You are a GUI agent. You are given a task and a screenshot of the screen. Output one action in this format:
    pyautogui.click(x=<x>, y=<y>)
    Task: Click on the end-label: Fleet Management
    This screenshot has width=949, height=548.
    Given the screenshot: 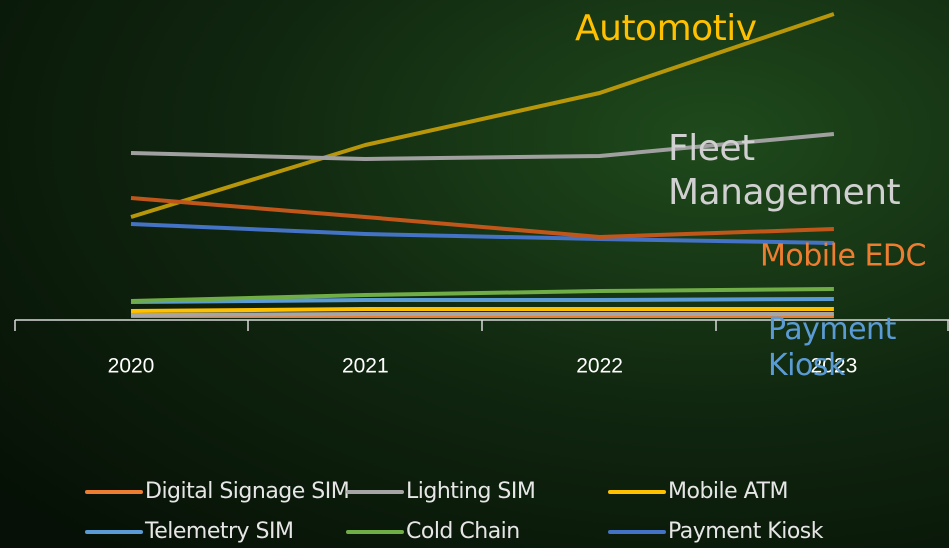 What is the action you would take?
    pyautogui.click(x=784, y=170)
    